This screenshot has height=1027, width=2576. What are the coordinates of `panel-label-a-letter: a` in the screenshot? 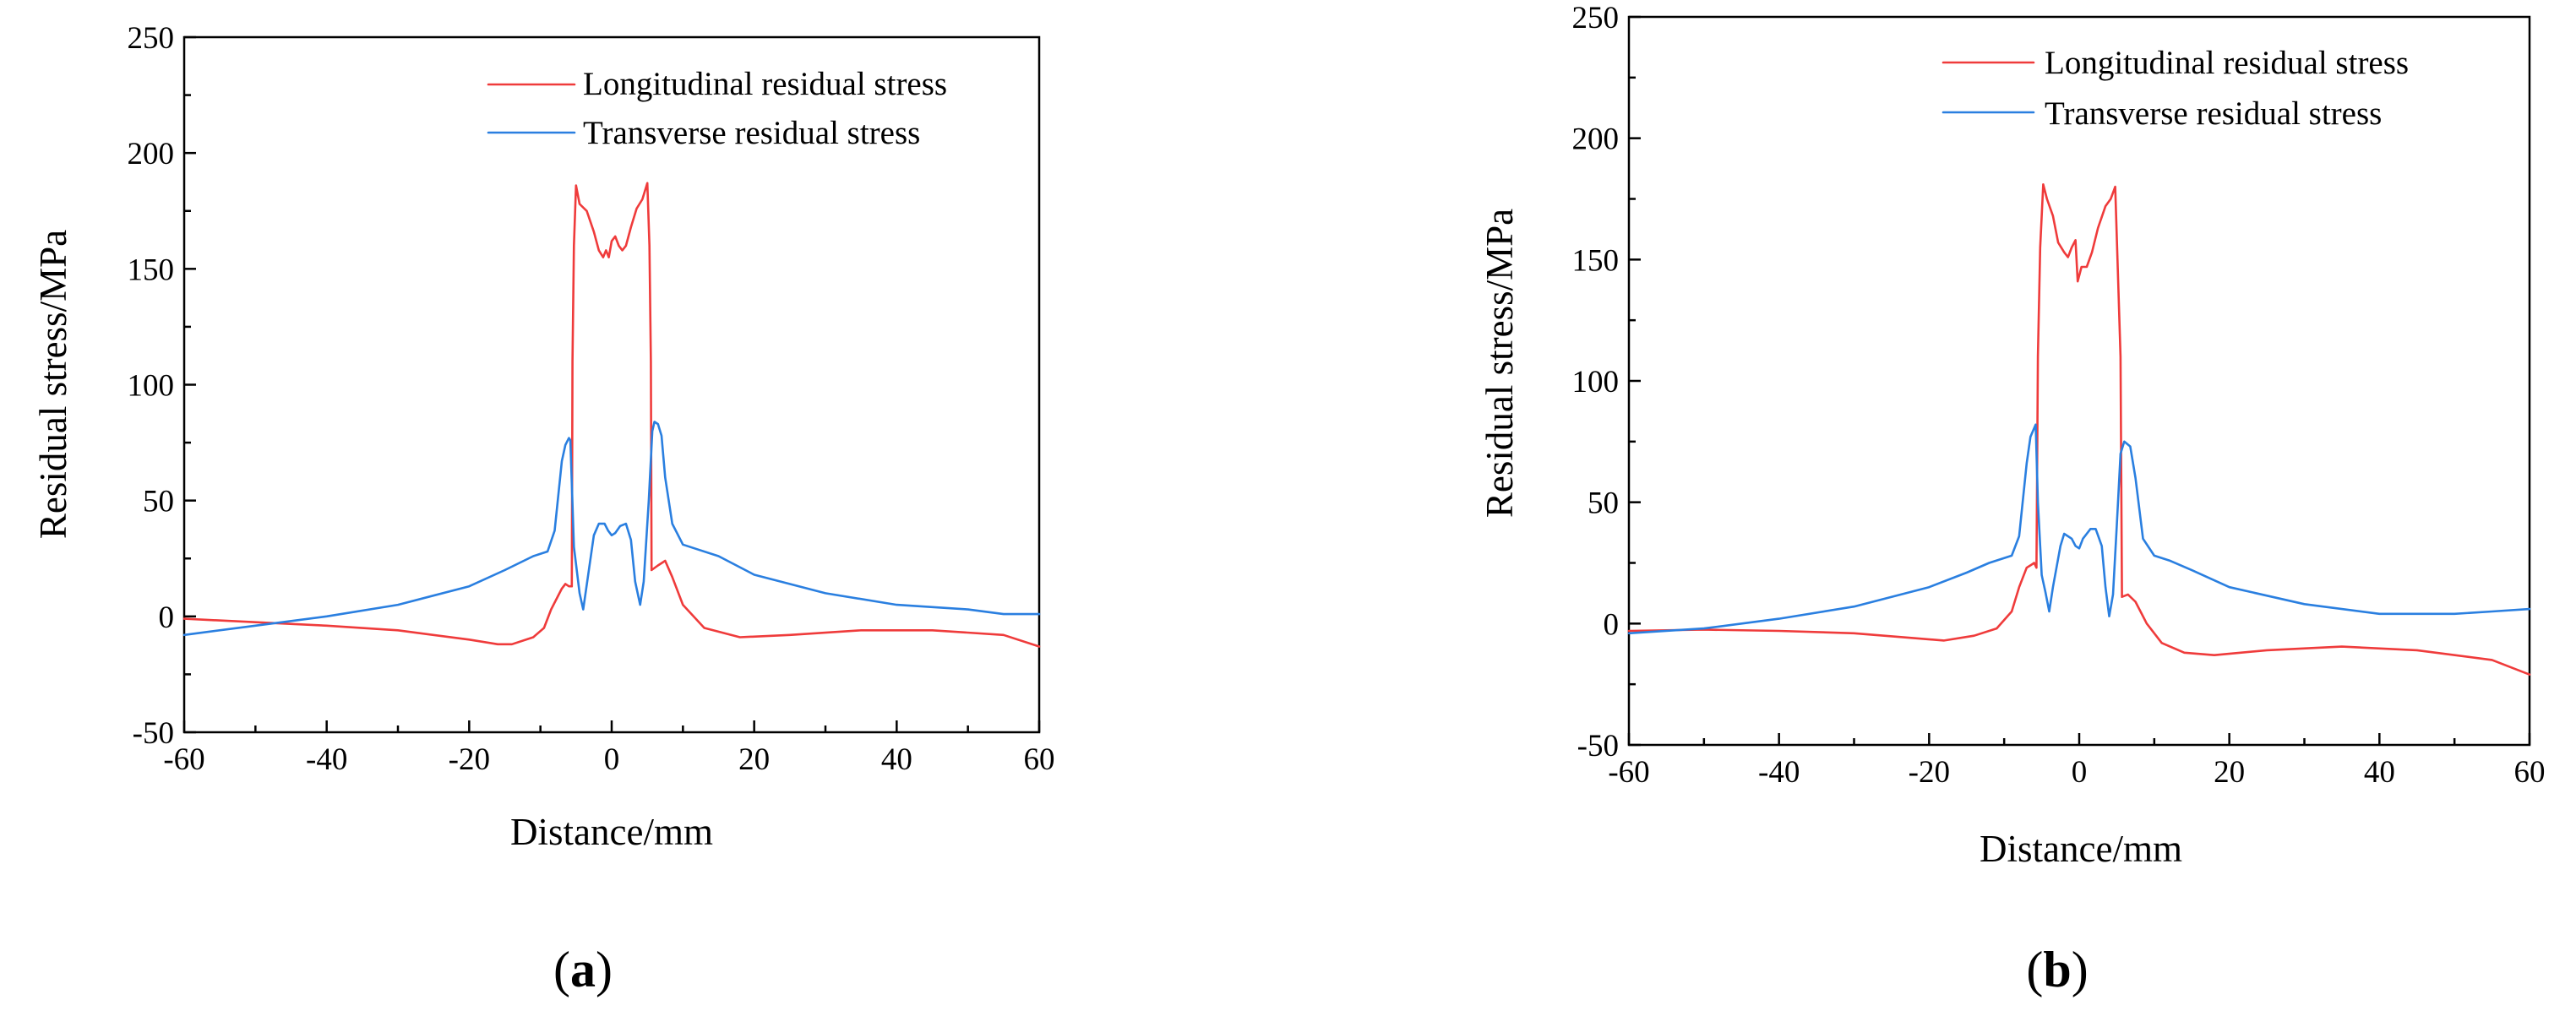 It's located at (583, 969).